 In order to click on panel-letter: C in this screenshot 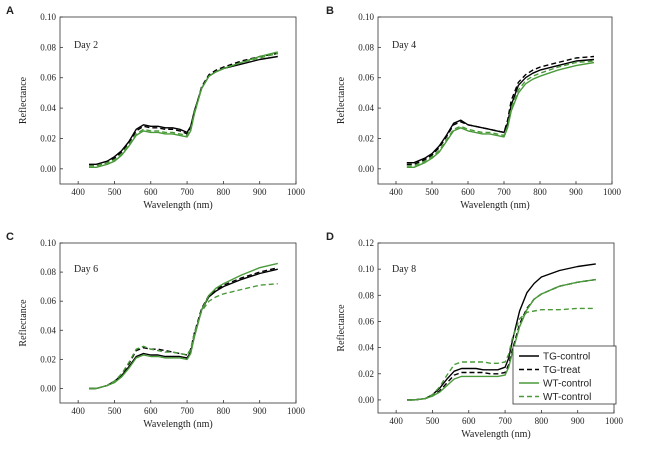, I will do `click(10, 237)`.